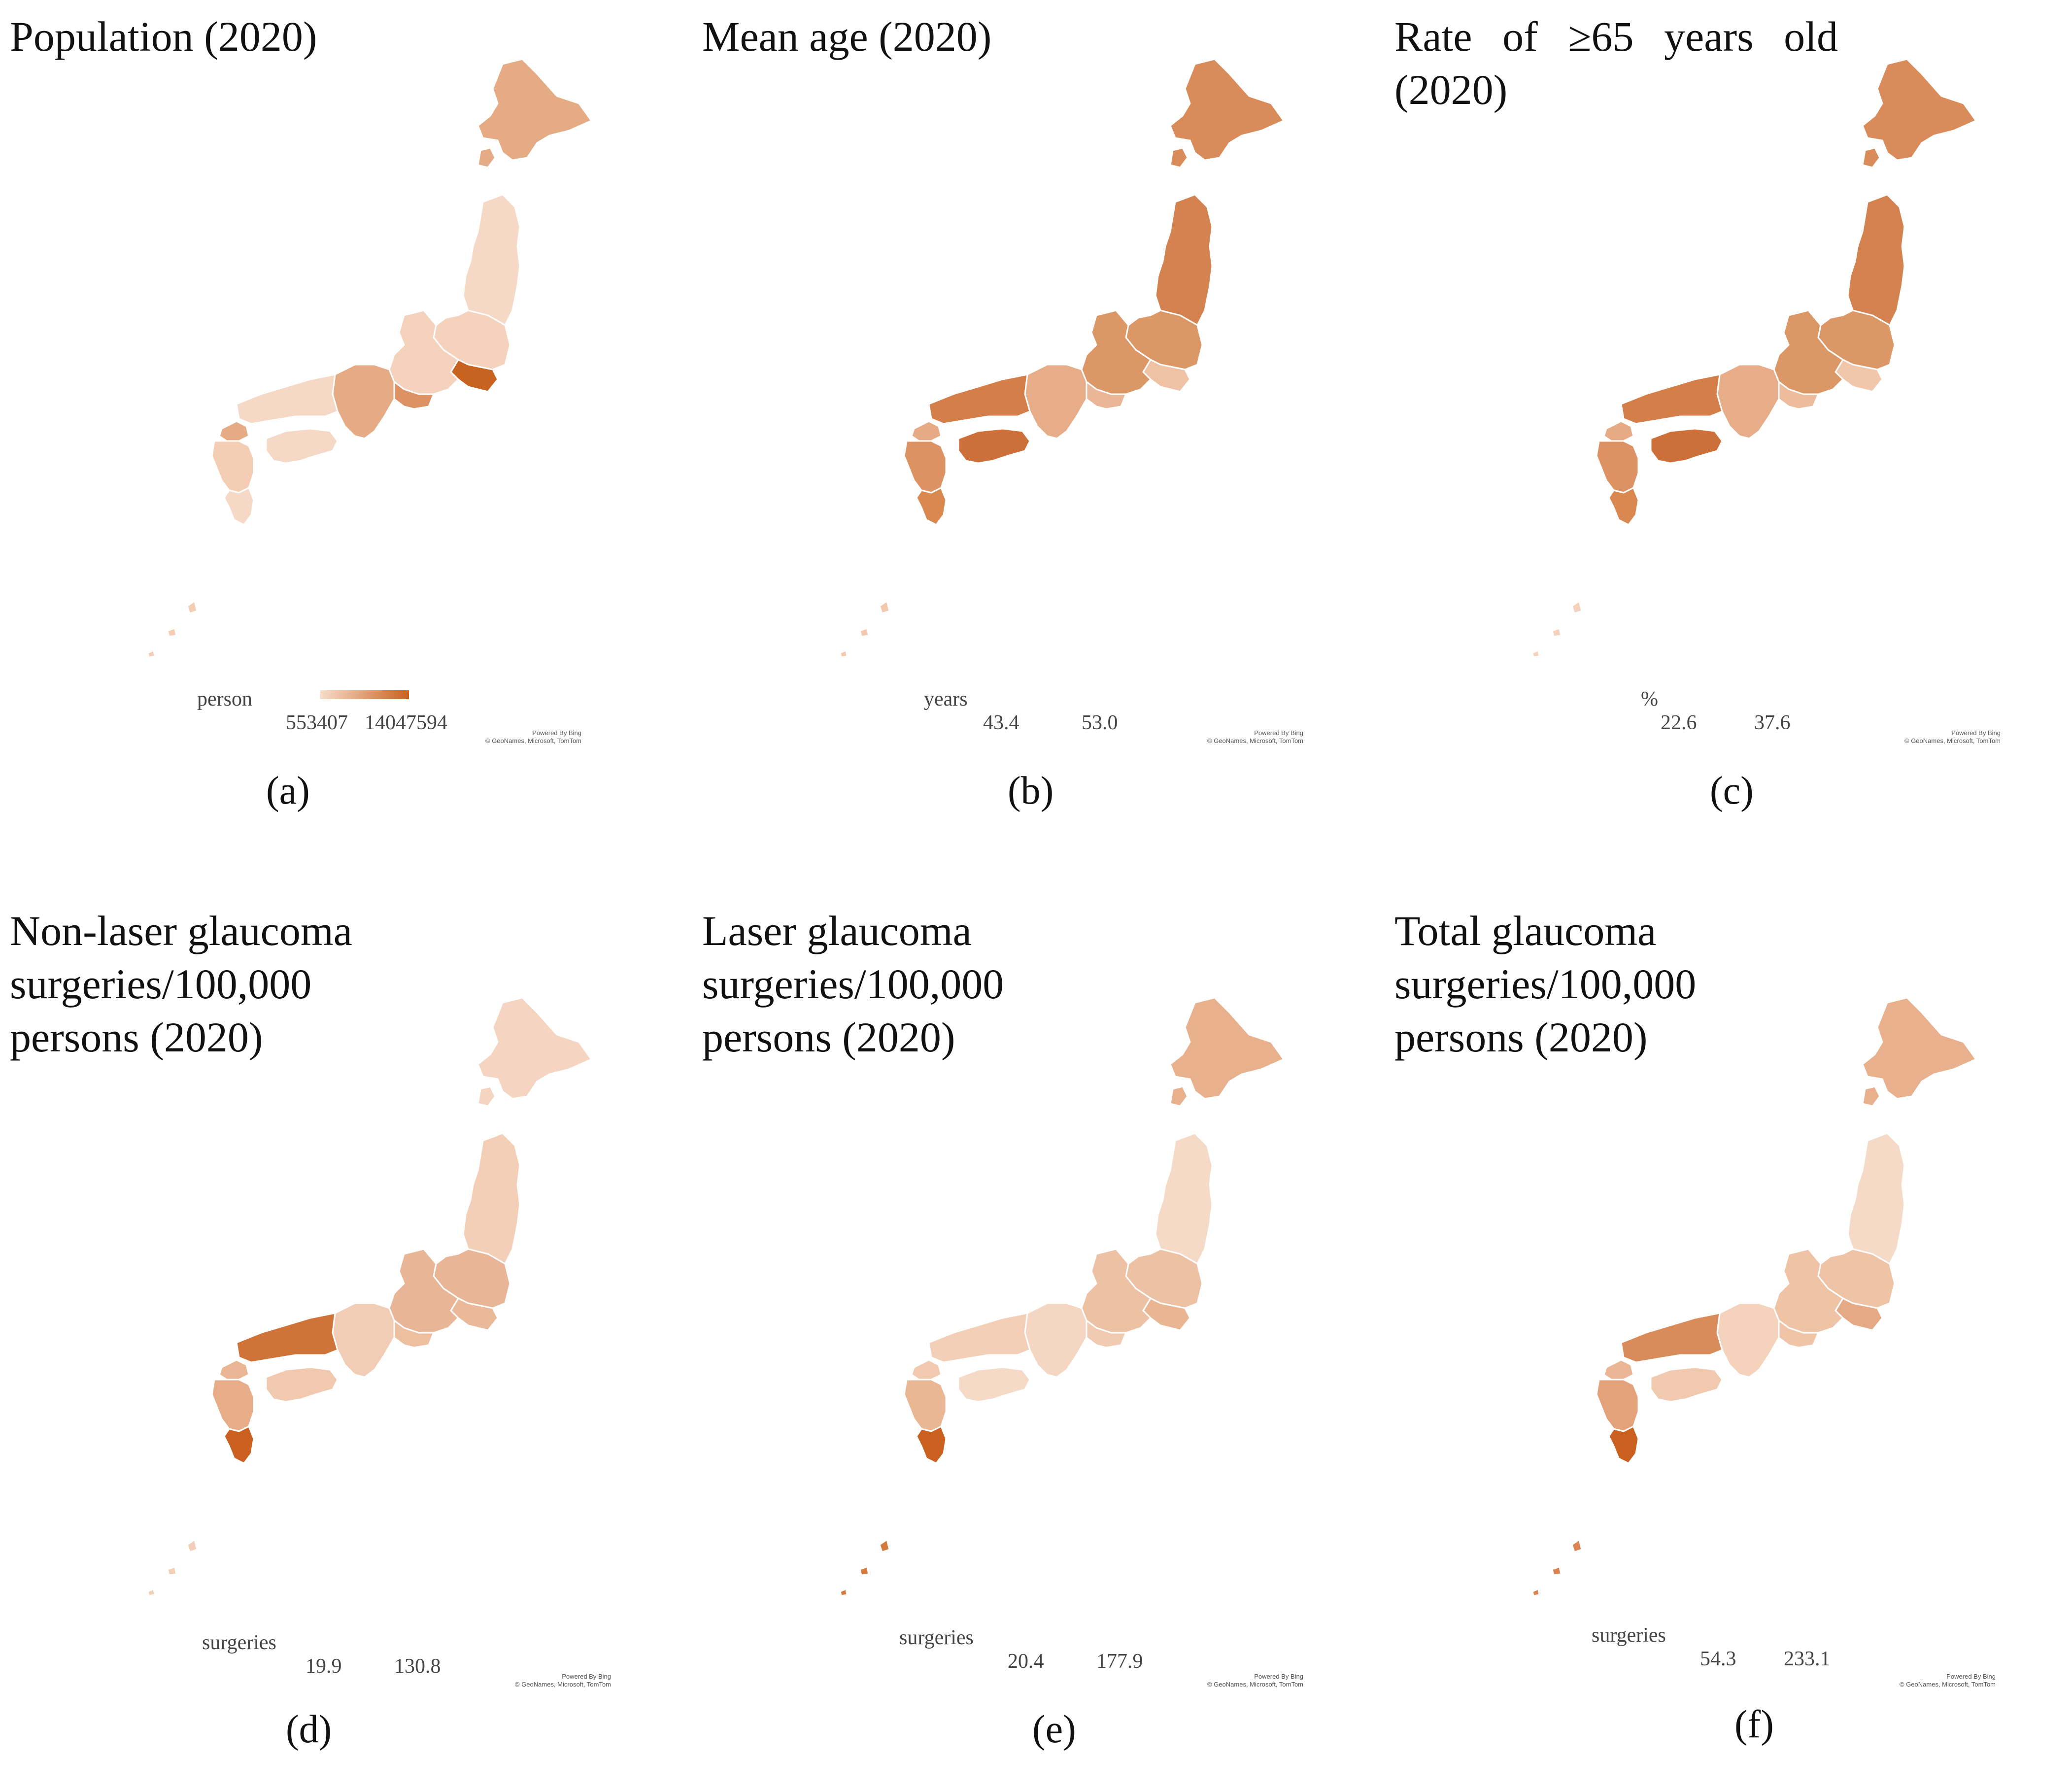  Describe the element at coordinates (406, 722) in the screenshot. I see `legend-max-value: 14047594` at that location.